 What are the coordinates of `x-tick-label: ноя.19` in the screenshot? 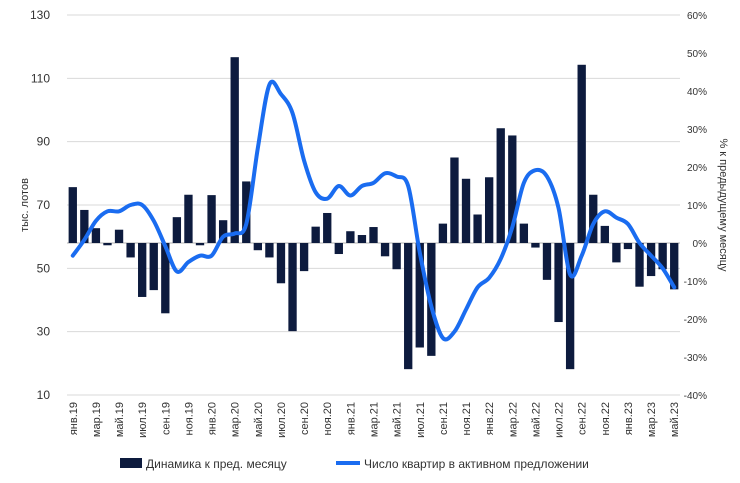 It's located at (189, 418).